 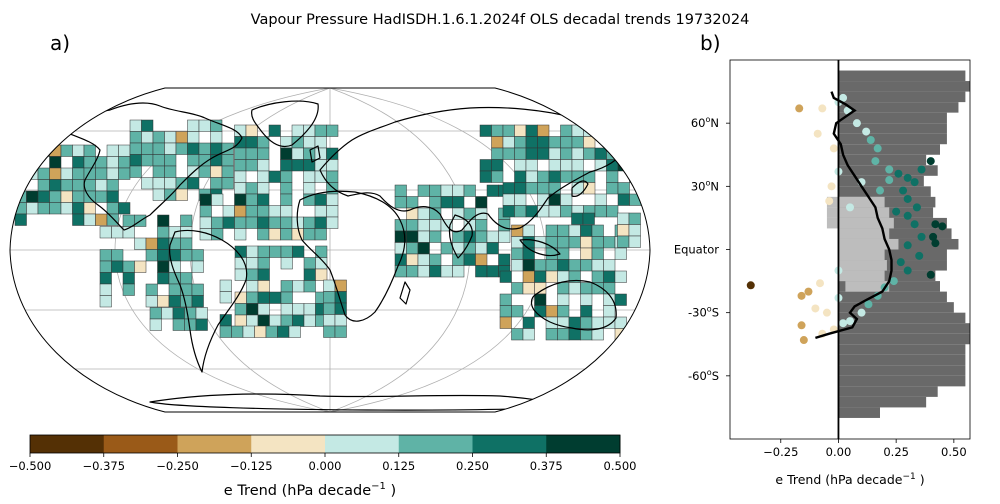 What do you see at coordinates (849, 479) in the screenshot?
I see `panel-b-xlabel: e Trend (hPa decade−1 )` at bounding box center [849, 479].